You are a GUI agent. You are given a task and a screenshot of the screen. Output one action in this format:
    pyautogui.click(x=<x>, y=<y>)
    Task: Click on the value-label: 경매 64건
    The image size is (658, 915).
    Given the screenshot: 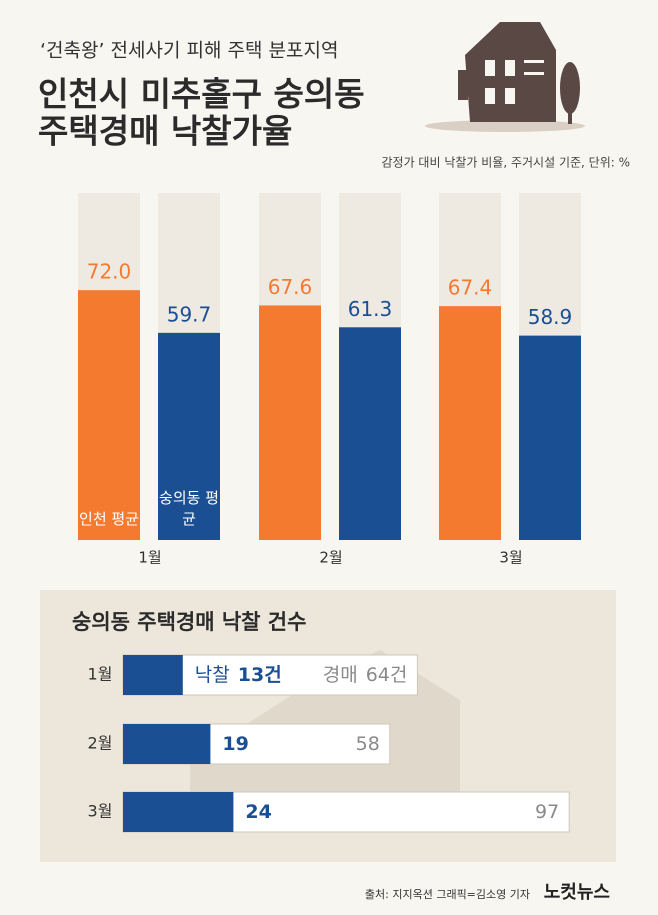 What is the action you would take?
    pyautogui.click(x=365, y=675)
    